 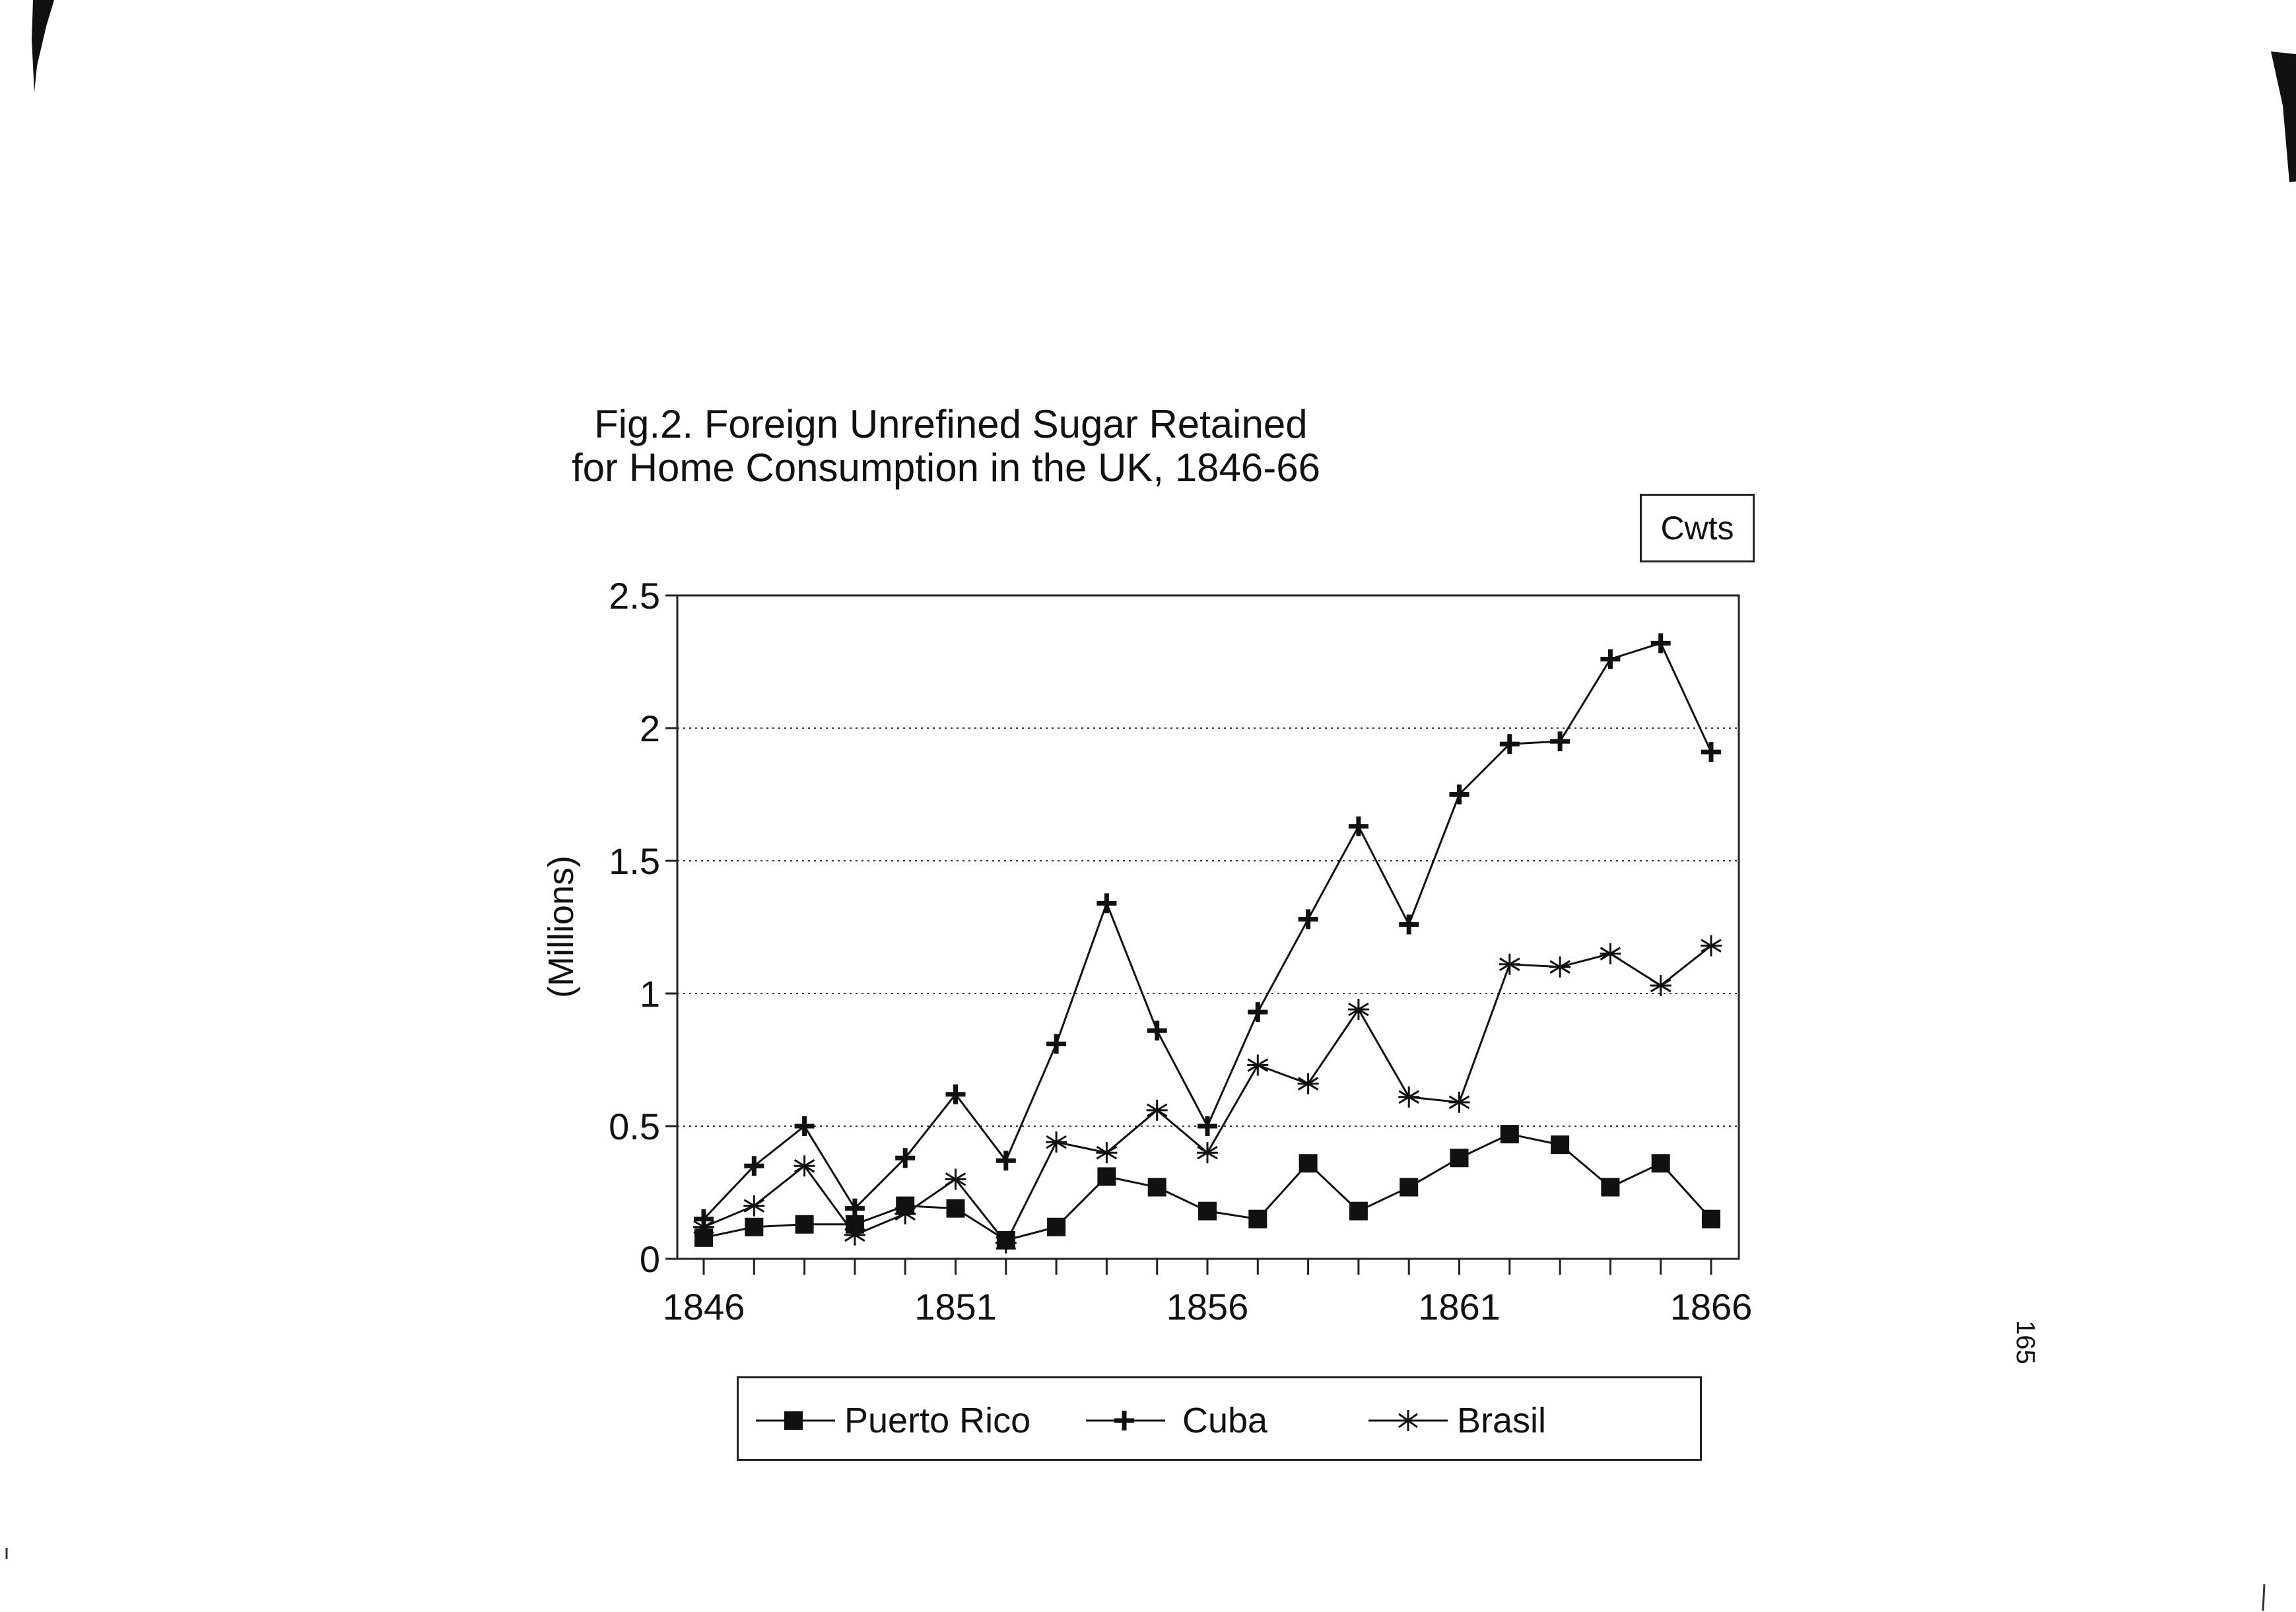 What do you see at coordinates (634, 861) in the screenshot?
I see `y-tick-label: 1.5` at bounding box center [634, 861].